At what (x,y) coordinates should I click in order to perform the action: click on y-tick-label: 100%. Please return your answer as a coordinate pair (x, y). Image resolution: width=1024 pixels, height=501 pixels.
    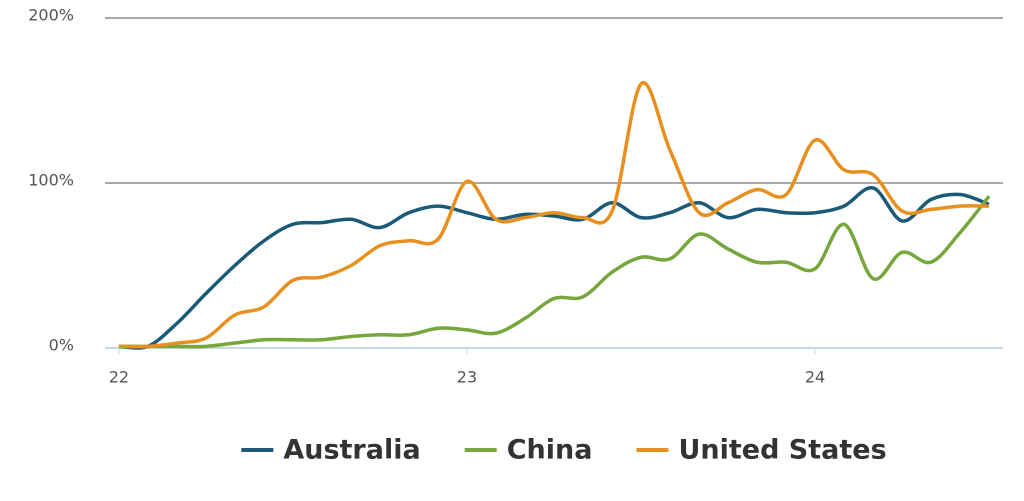
    Looking at the image, I should click on (51, 180).